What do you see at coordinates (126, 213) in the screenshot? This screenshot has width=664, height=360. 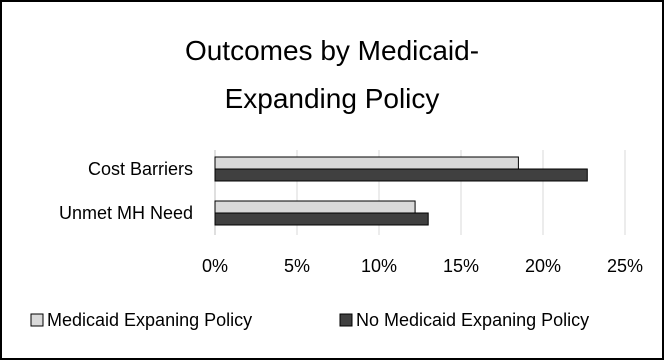 I see `category-label: Unmet MH Need` at bounding box center [126, 213].